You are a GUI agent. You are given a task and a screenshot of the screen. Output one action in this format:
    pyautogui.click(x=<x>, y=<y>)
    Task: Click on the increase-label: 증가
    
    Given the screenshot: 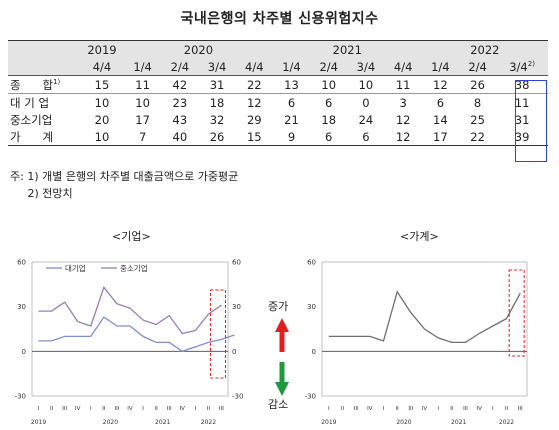 What is the action you would take?
    pyautogui.click(x=278, y=306)
    